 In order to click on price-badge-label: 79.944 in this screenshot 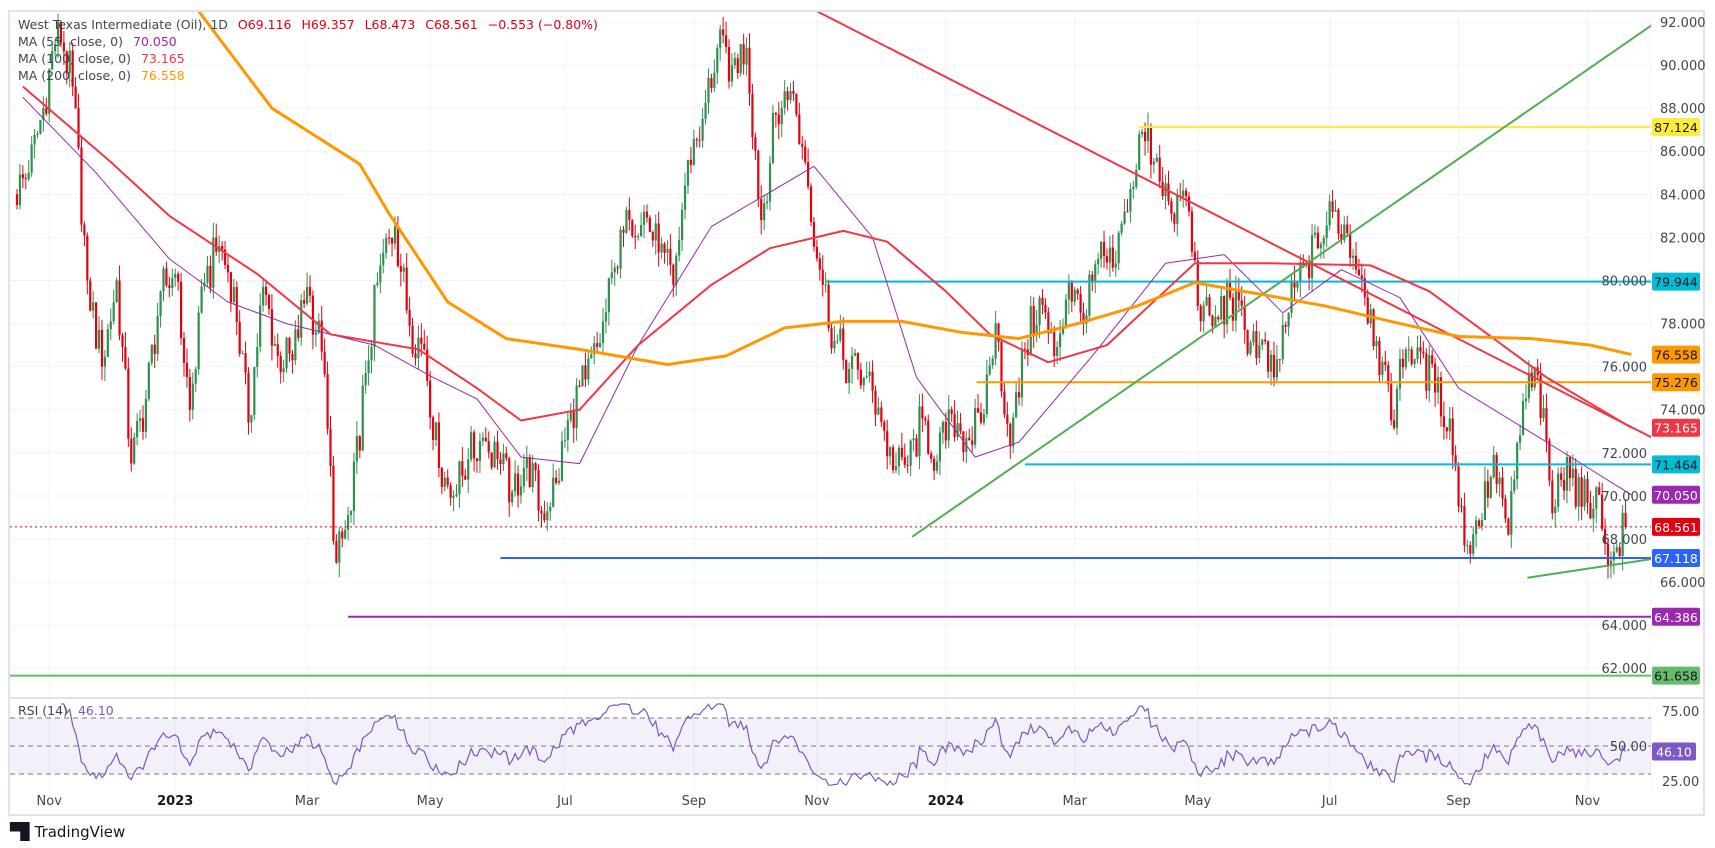, I will do `click(1676, 282)`.